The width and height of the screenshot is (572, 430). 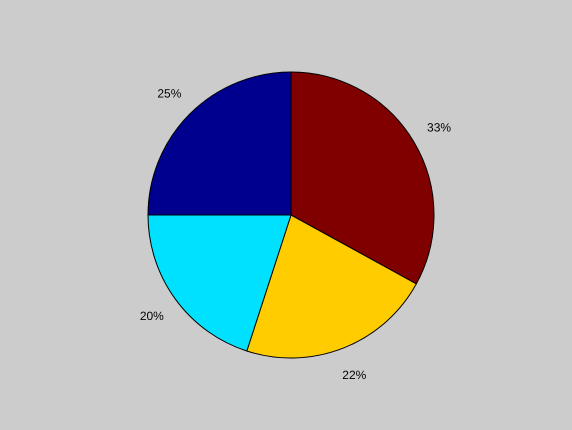 I want to click on data-label: 20%, so click(x=152, y=316).